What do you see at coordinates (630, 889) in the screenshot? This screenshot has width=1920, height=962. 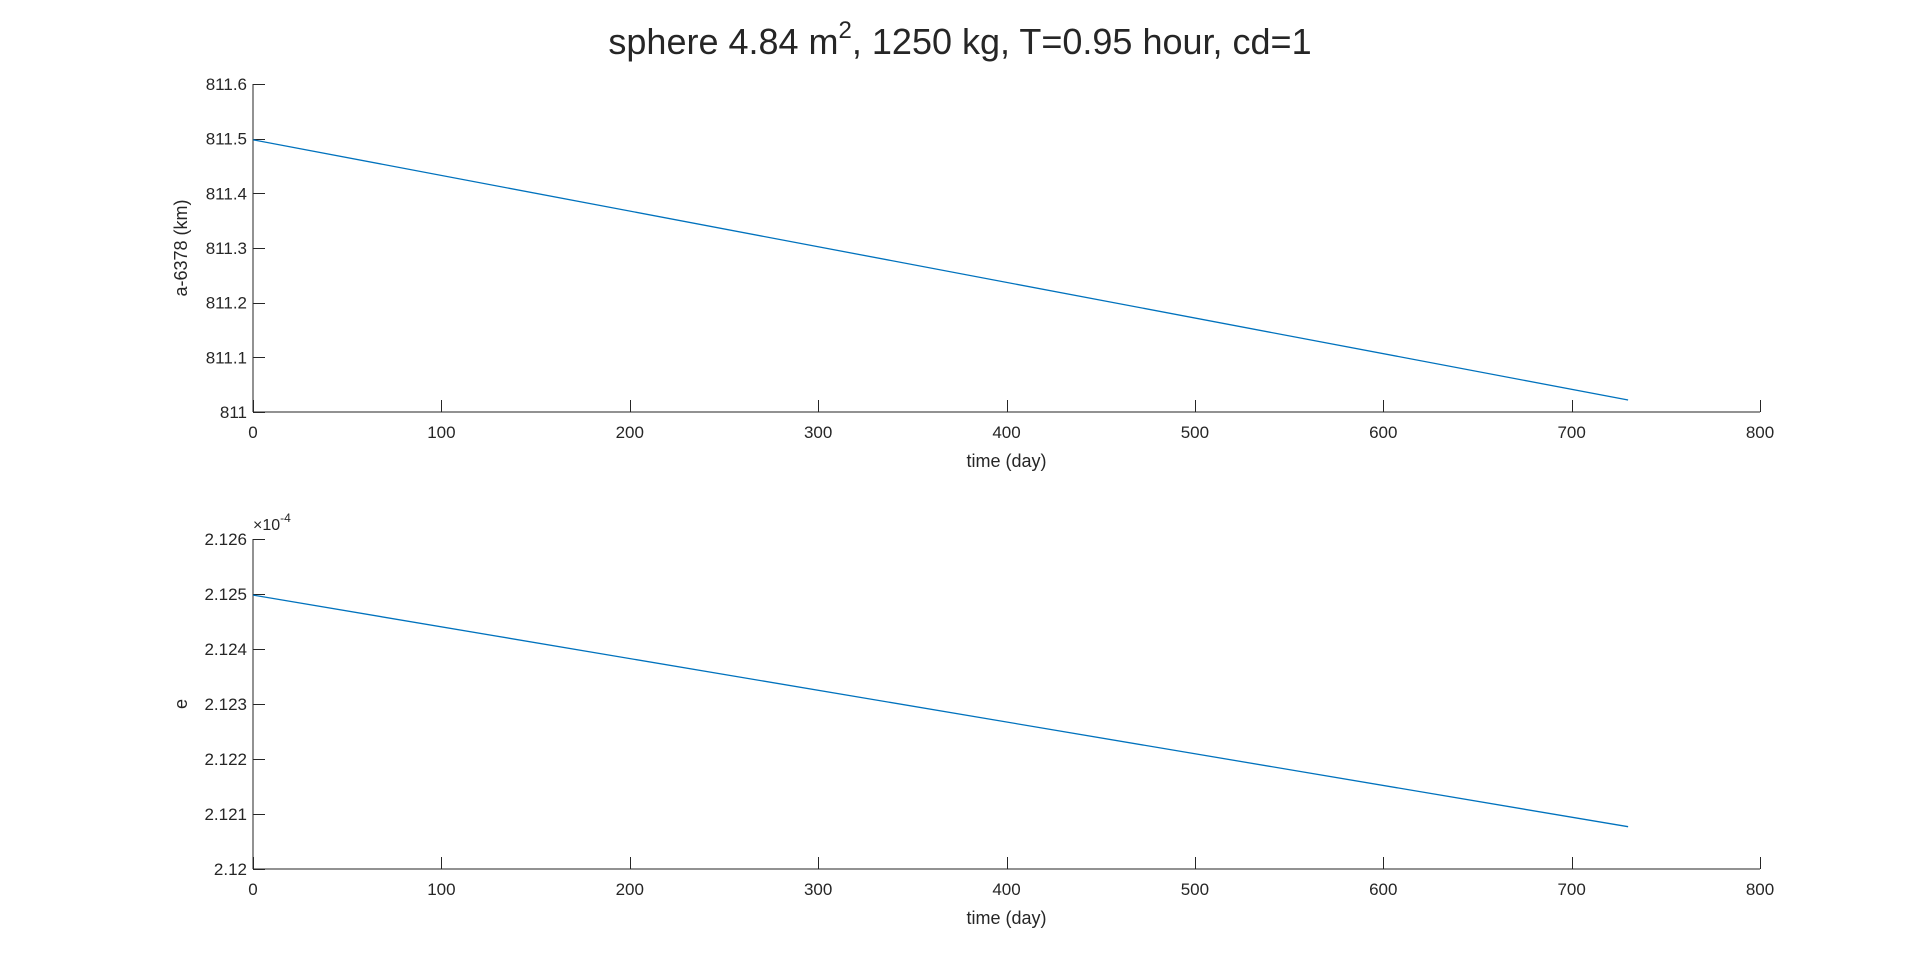 I see `plot-1-x-tick-label: 200` at bounding box center [630, 889].